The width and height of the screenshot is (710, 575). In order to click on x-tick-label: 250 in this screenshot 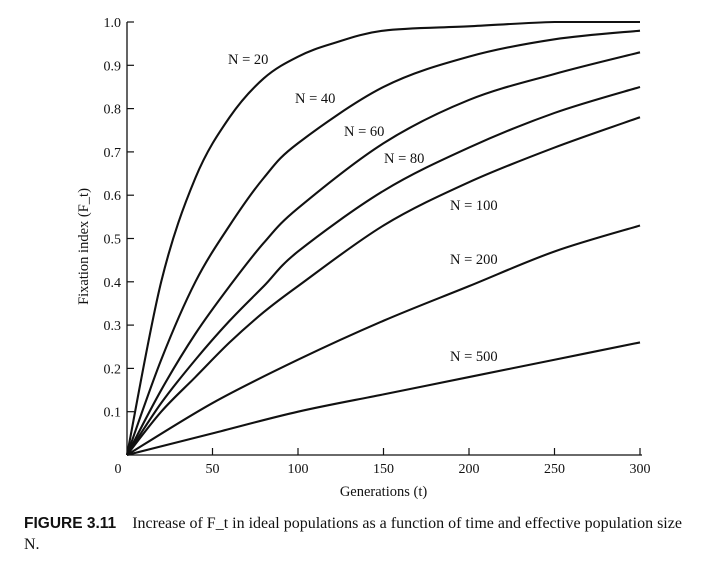, I will do `click(554, 469)`.